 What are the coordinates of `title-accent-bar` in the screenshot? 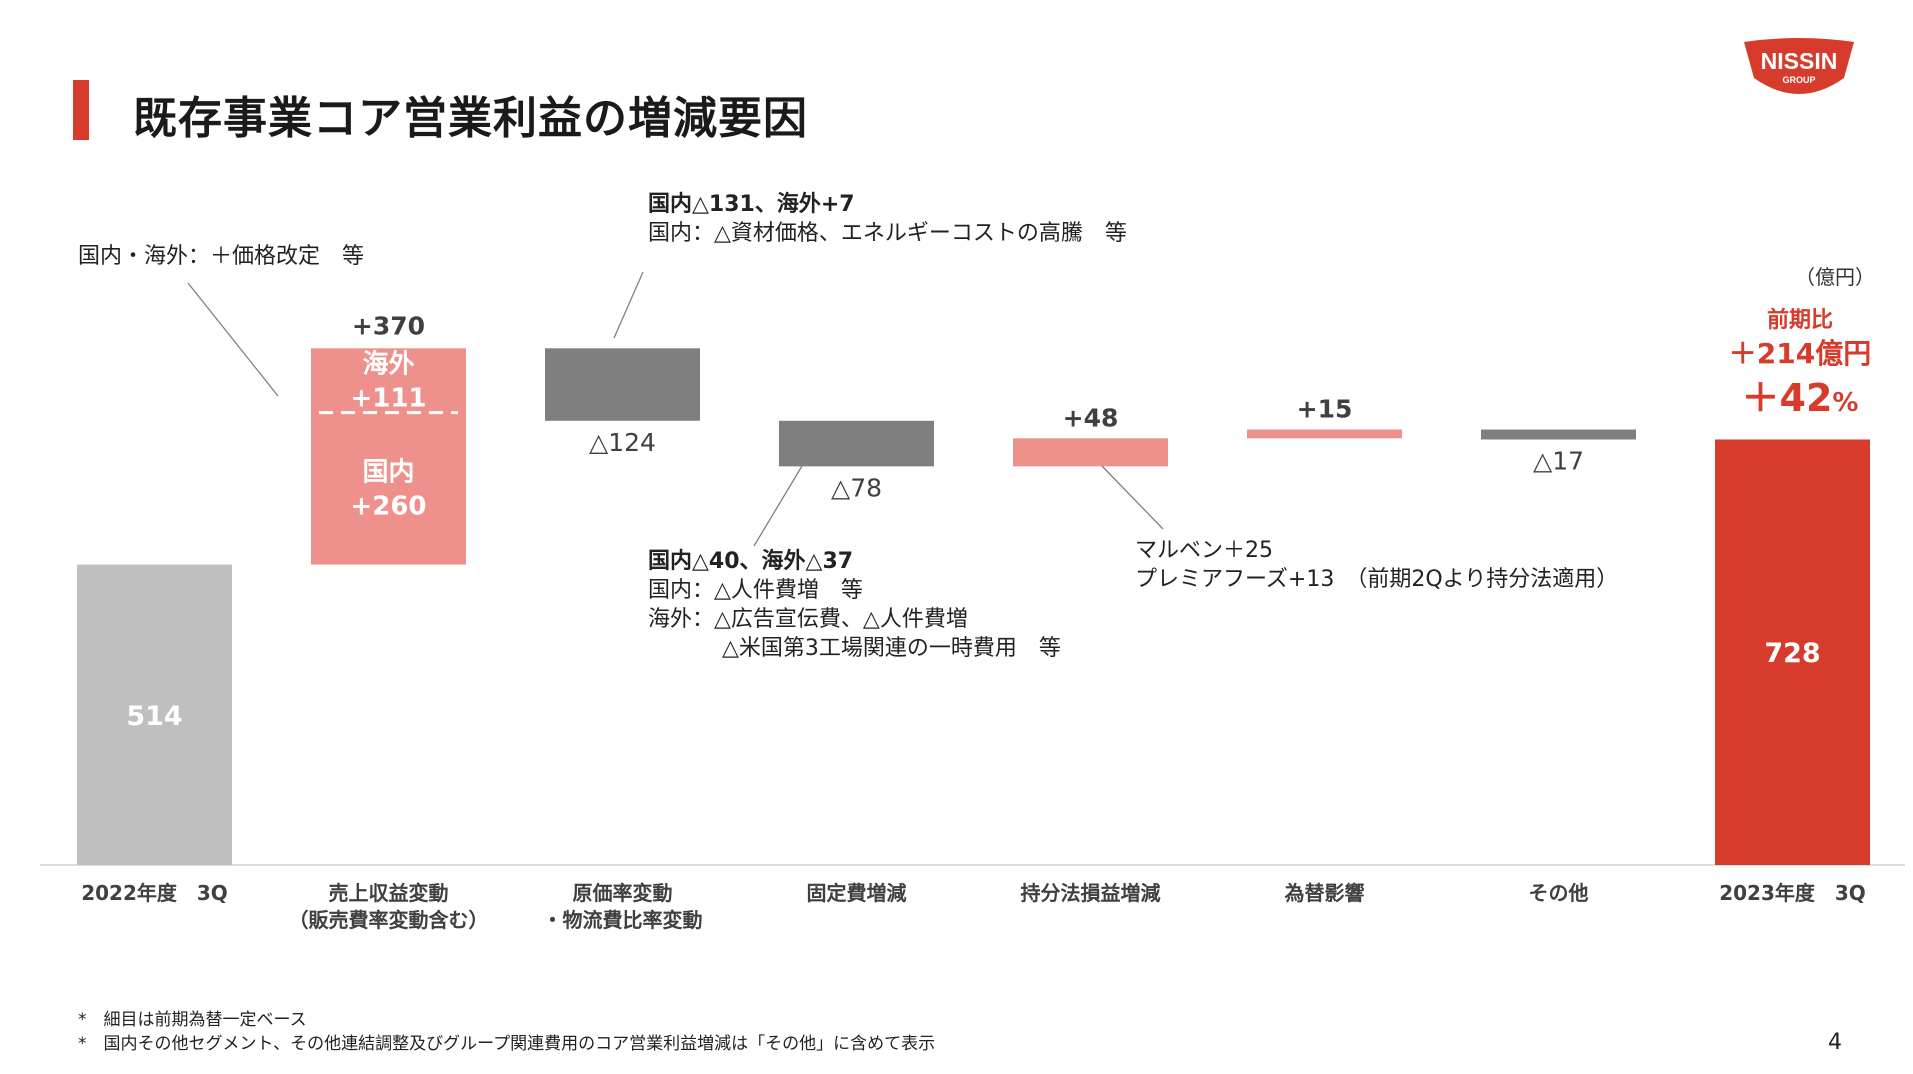 It's located at (81, 110).